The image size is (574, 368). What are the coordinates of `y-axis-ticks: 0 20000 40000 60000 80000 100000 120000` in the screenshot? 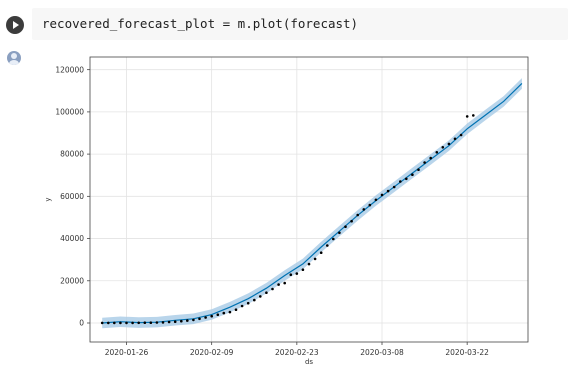 It's located at (72, 196).